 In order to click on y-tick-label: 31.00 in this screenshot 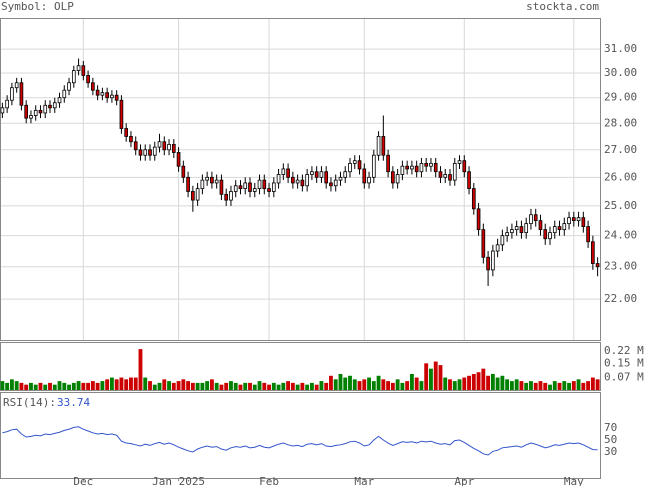, I will do `click(620, 48)`.